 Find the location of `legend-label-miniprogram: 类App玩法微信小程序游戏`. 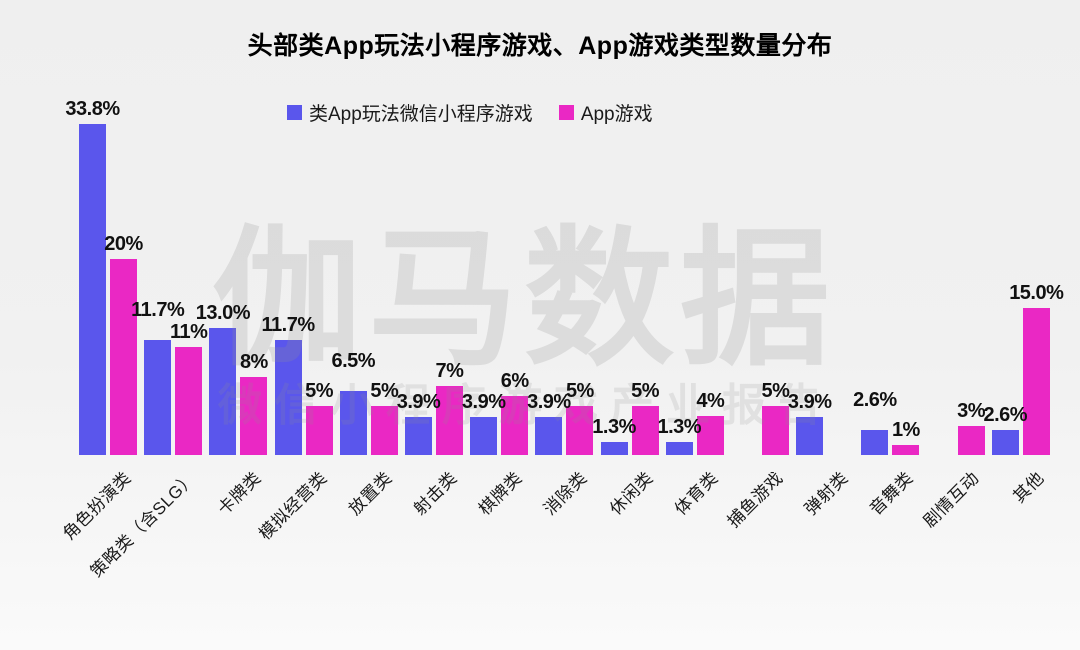

legend-label-miniprogram: 类App玩法微信小程序游戏 is located at coordinates (421, 114).